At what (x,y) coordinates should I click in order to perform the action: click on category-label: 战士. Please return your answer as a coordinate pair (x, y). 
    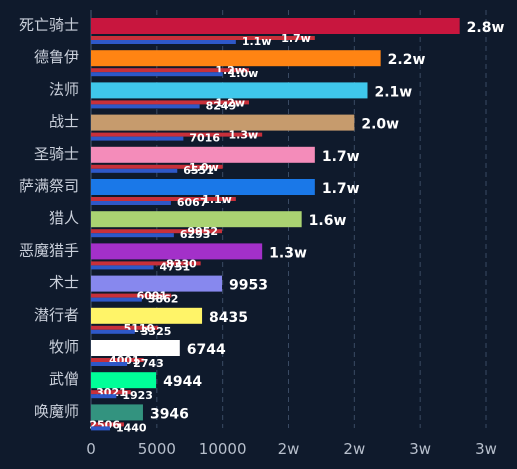
    Looking at the image, I should click on (64, 122).